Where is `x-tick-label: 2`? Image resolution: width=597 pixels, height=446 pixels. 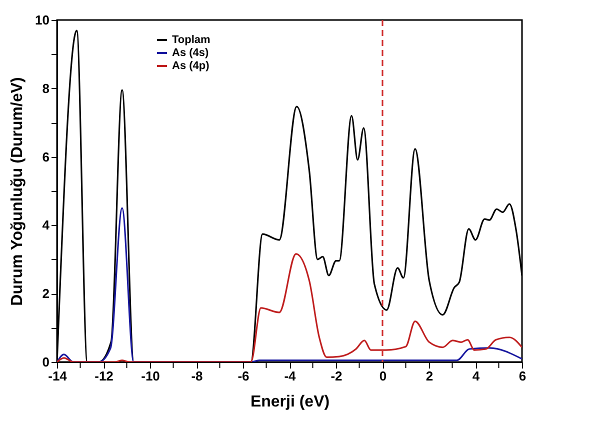
x-tick-label: 2 is located at coordinates (430, 376).